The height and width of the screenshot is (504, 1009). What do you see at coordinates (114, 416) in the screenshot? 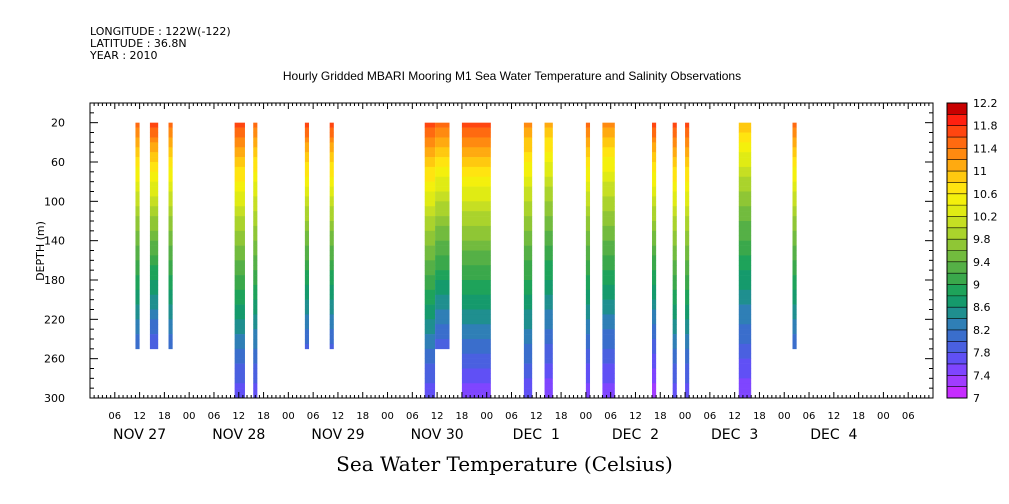
I see `x-tick-label: 06` at bounding box center [114, 416].